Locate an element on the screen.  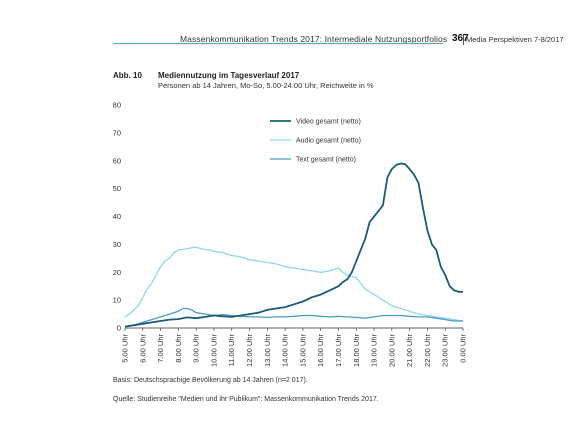
y-tick-label: 70 is located at coordinates (117, 132).